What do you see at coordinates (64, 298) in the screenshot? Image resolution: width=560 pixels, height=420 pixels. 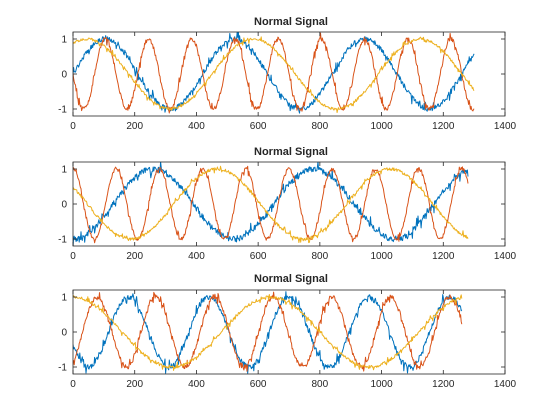 I see `subplot-3-ytick-label: 1` at bounding box center [64, 298].